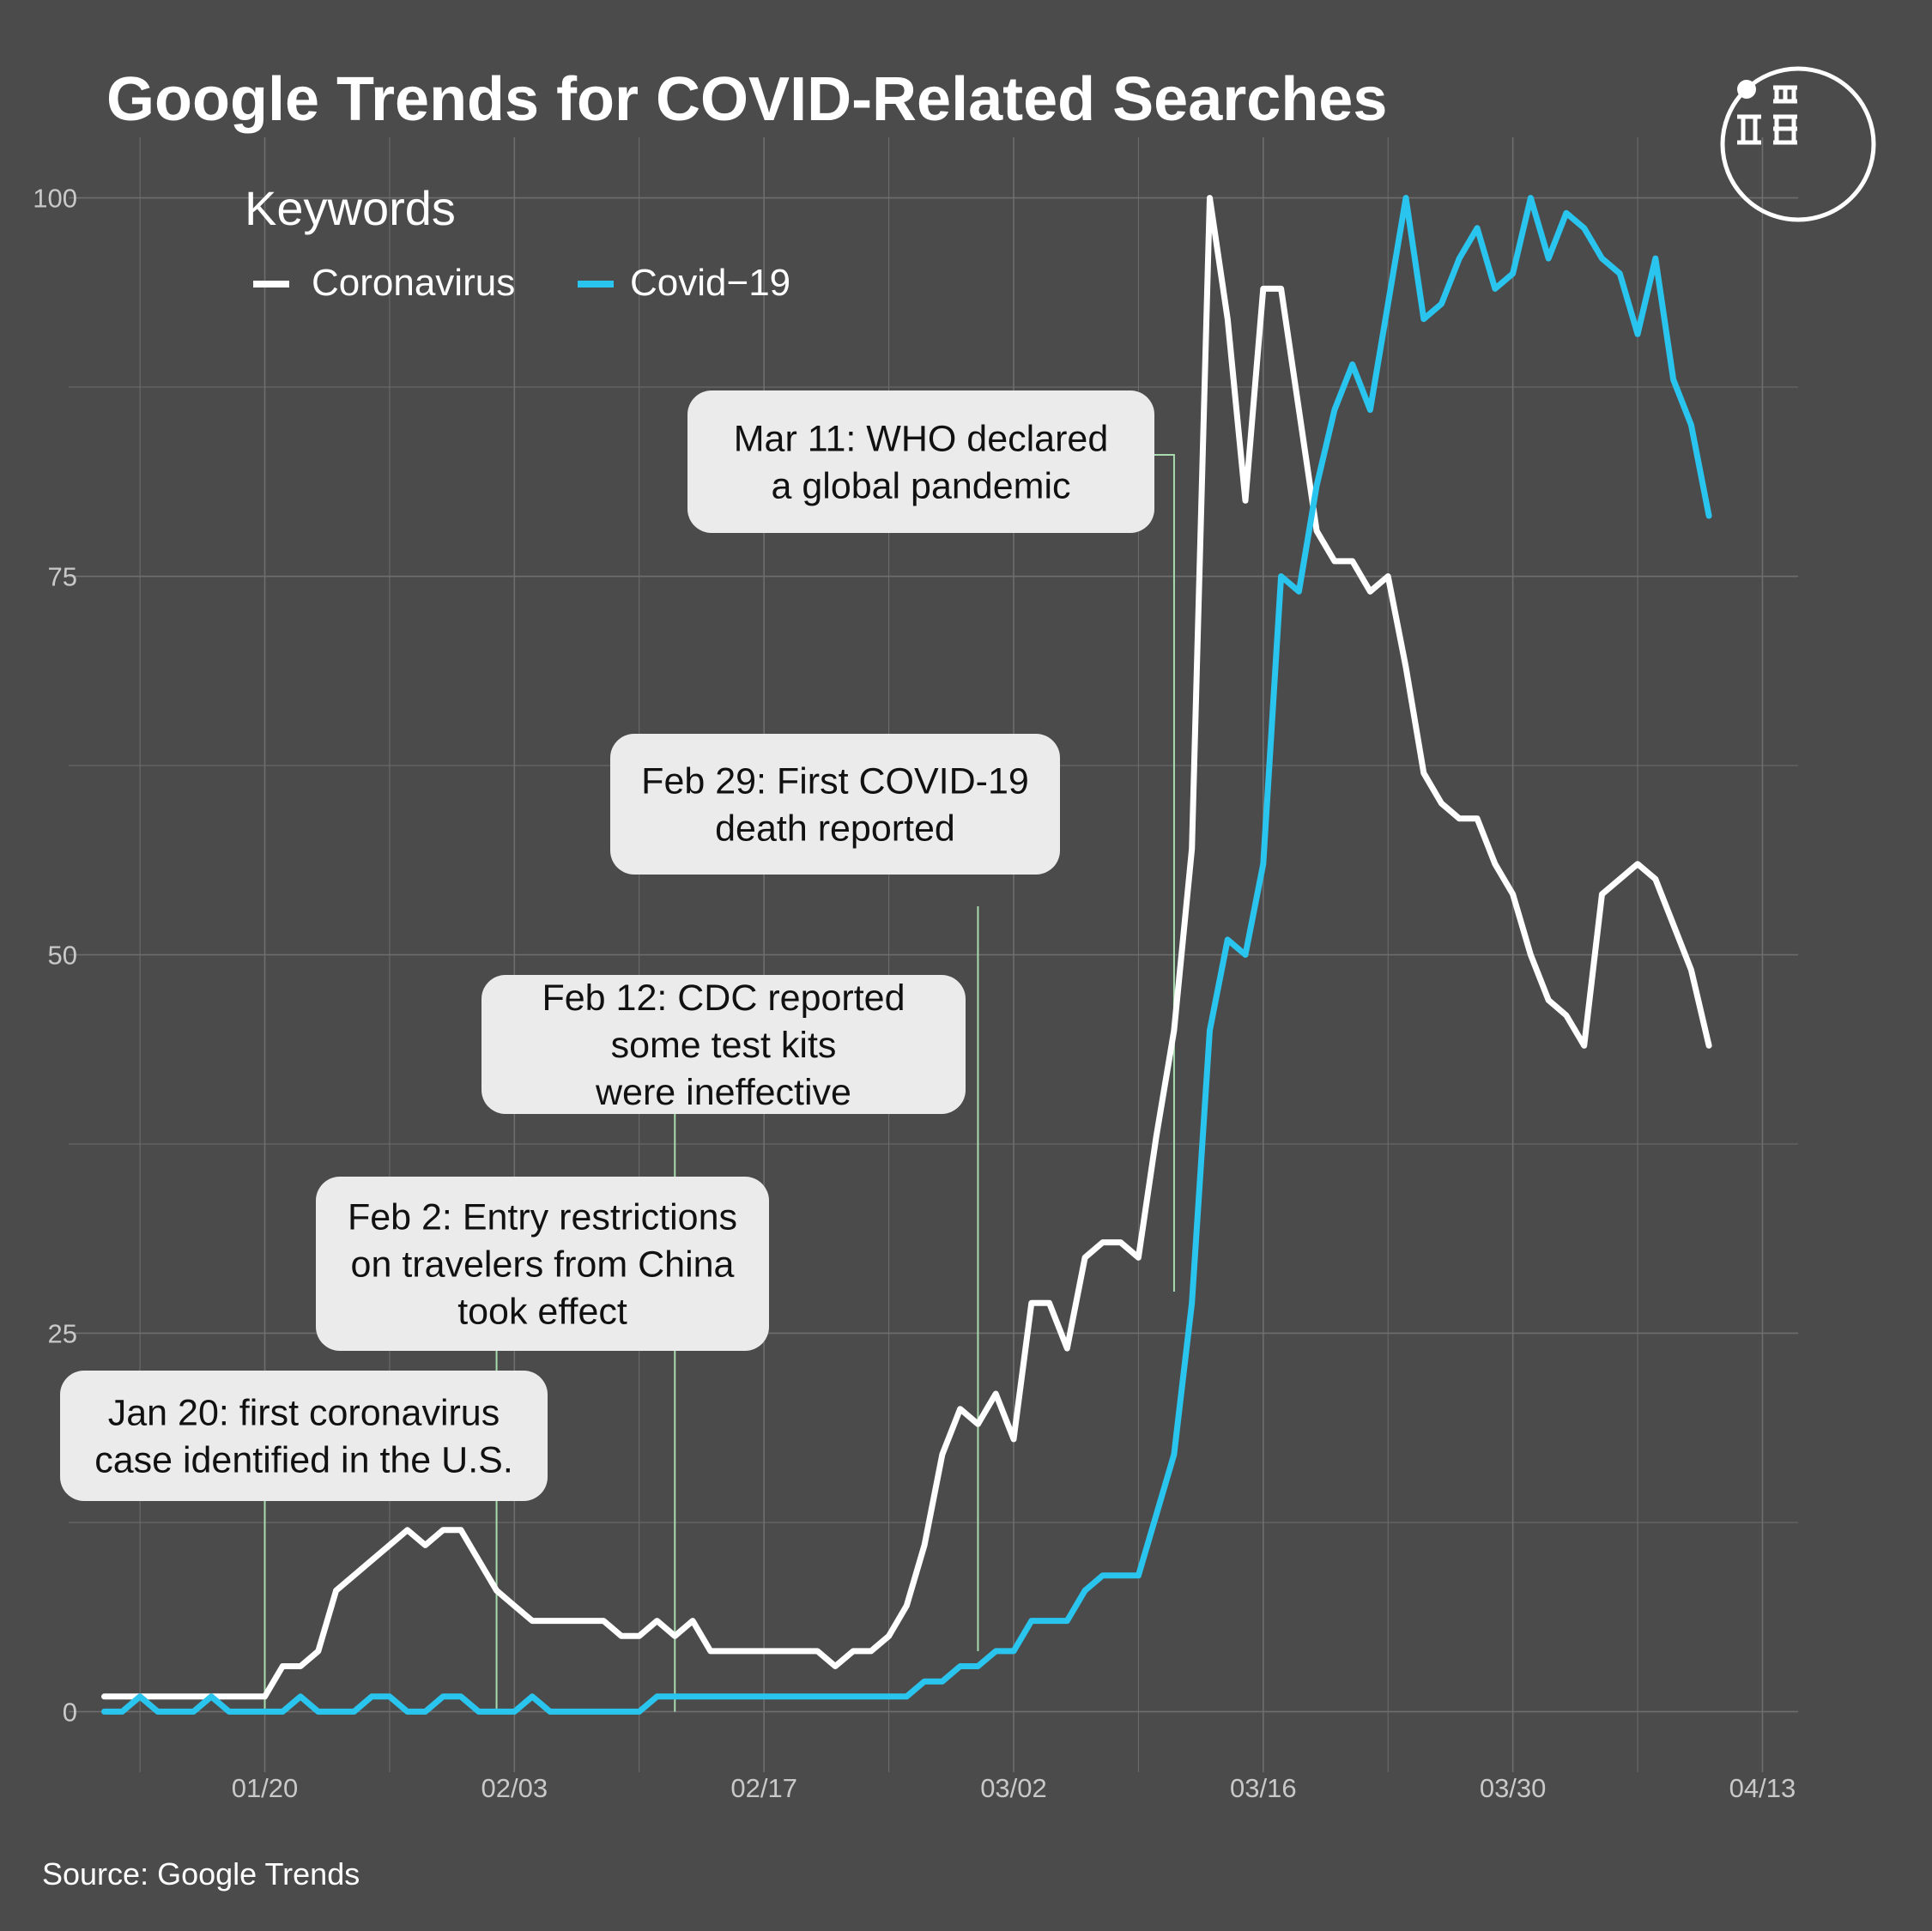  What do you see at coordinates (304, 1460) in the screenshot?
I see `annotation-text: case identified in the U.S.` at bounding box center [304, 1460].